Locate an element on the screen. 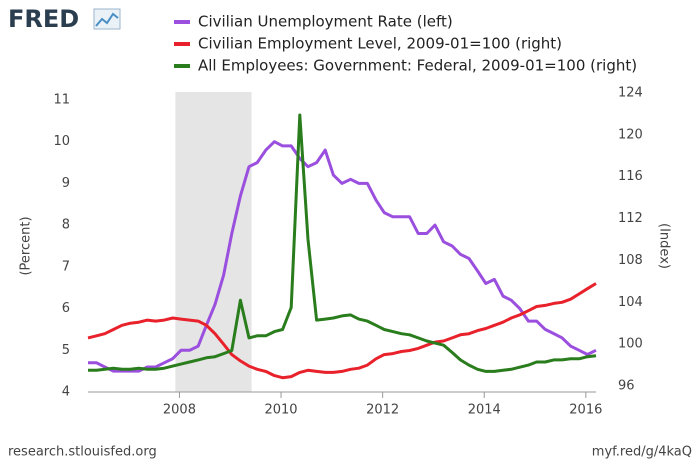  y-tick-label: 11 is located at coordinates (61, 100).